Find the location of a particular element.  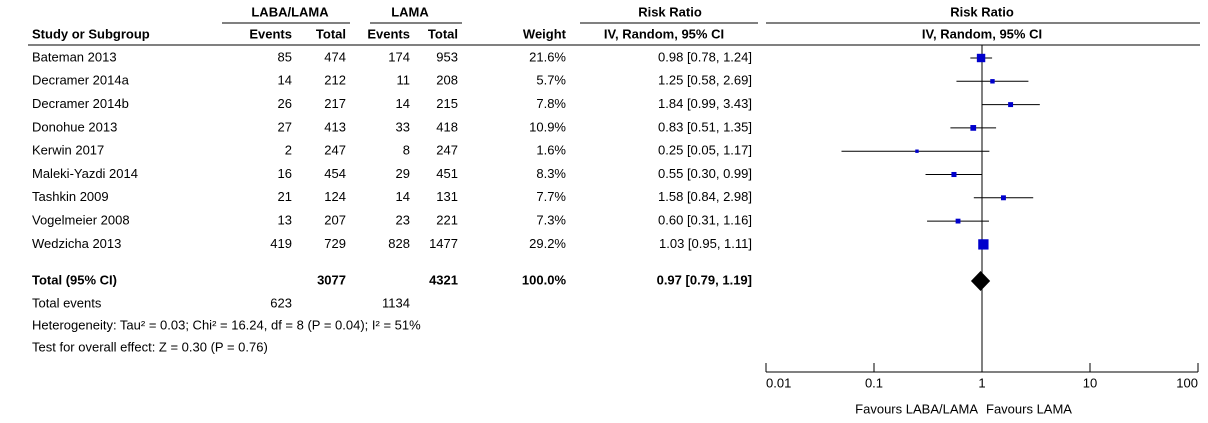

cell: 8.3% is located at coordinates (551, 173).